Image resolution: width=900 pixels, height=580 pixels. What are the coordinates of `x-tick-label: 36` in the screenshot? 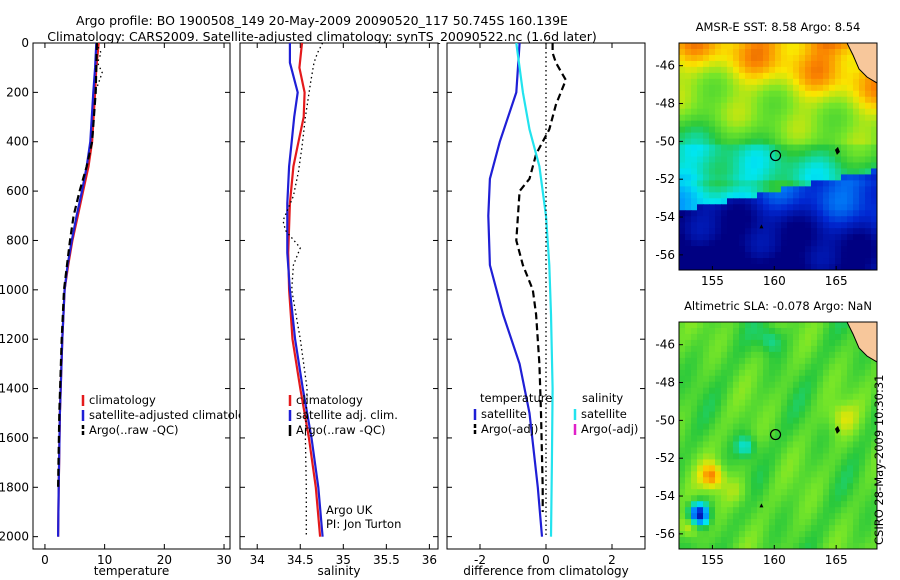 It's located at (429, 560).